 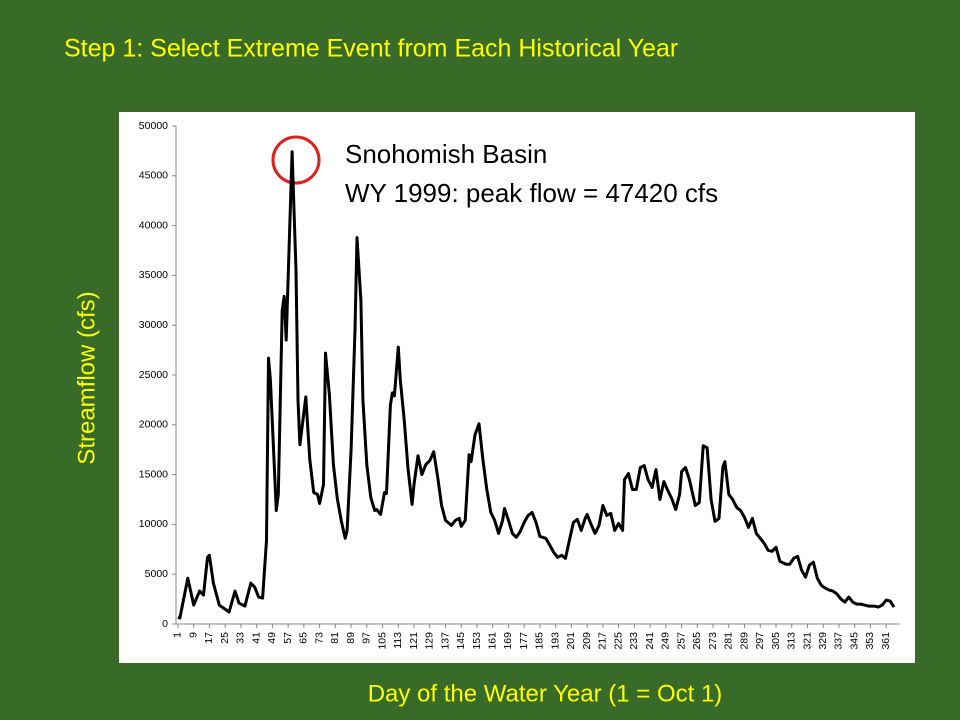 I want to click on x-tick-label: 185, so click(x=540, y=641).